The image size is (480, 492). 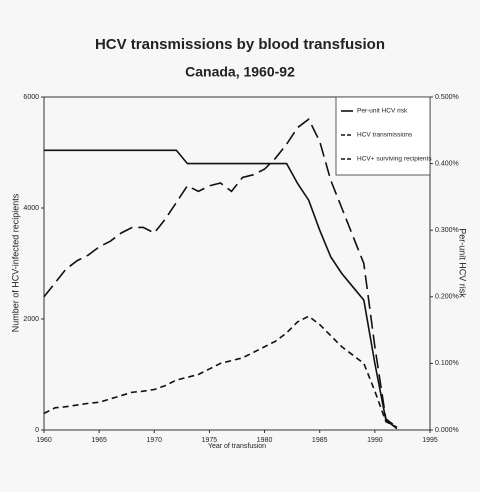 I want to click on chart-title: HCV transmissions by blood transfusion, so click(x=240, y=44).